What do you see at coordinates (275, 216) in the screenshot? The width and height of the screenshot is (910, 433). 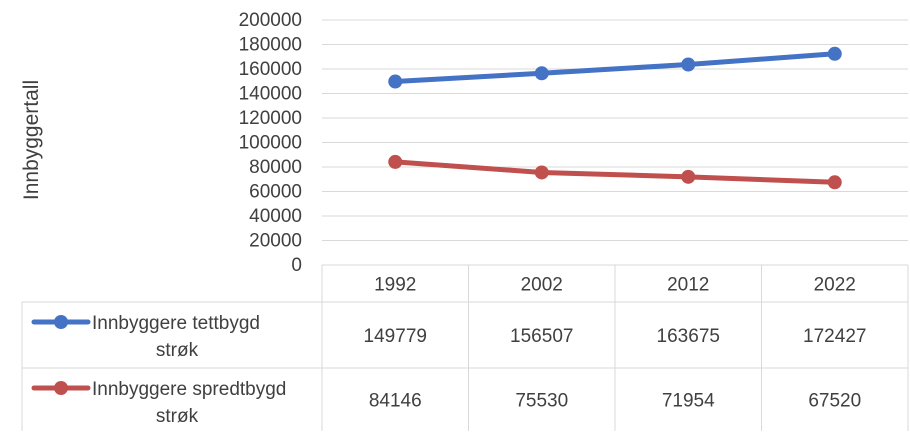 I see `y-tick-label: 40000` at bounding box center [275, 216].